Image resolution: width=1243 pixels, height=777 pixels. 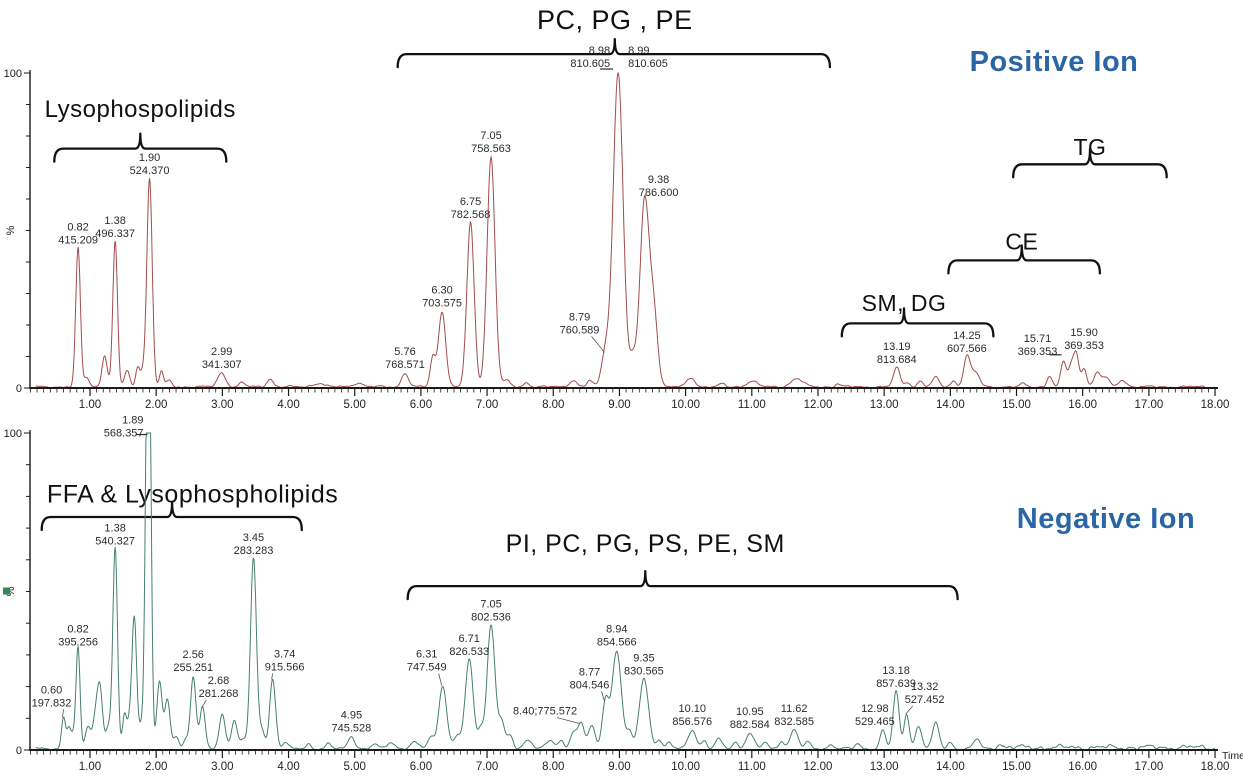 I want to click on svg-text: 856.576, so click(x=692, y=722).